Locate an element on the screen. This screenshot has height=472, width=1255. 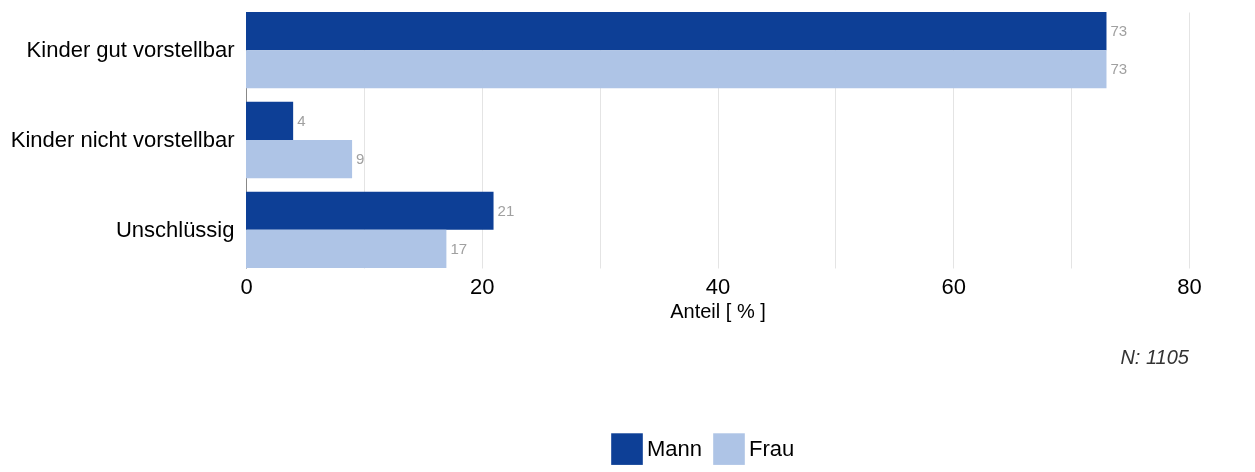
data-label: 21 is located at coordinates (506, 210).